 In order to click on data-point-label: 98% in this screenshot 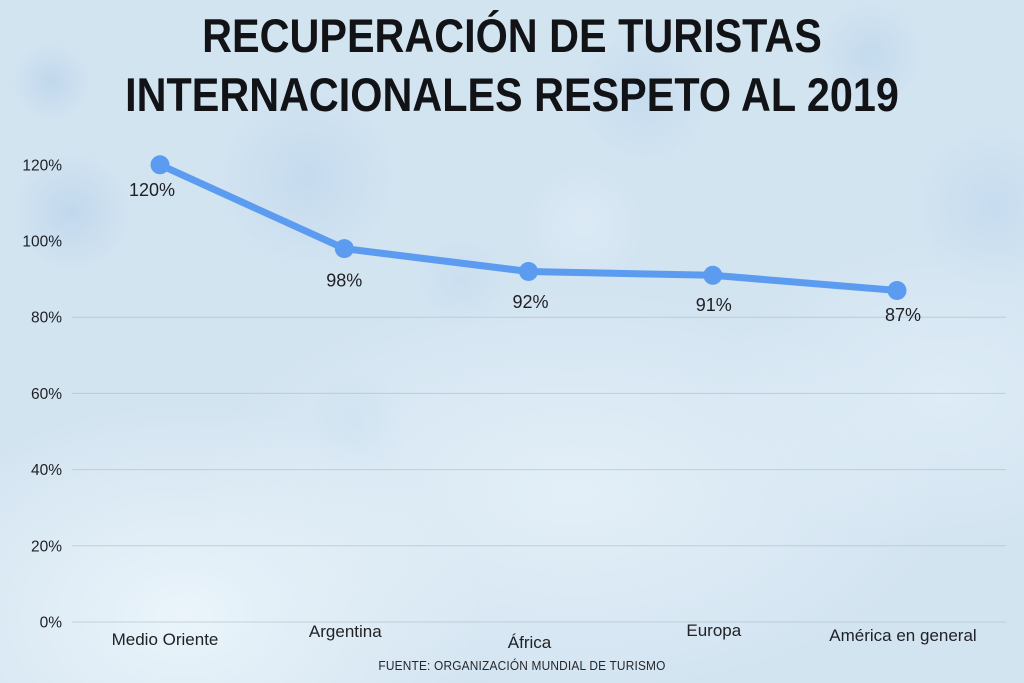, I will do `click(344, 281)`.